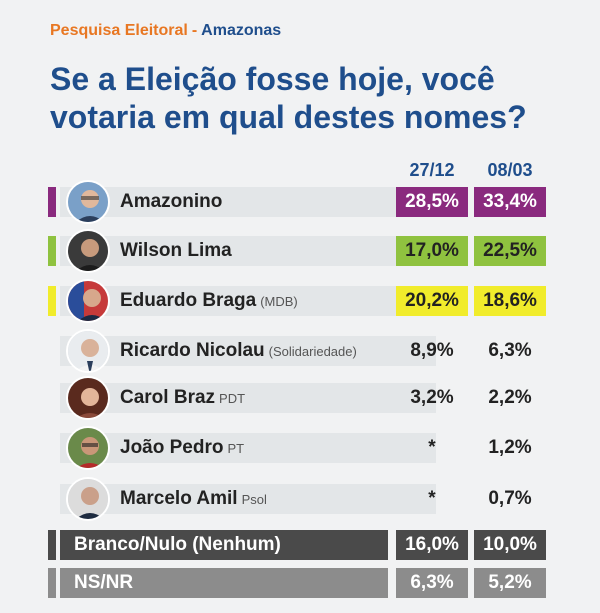  I want to click on column-header-2: 08/03, so click(510, 170).